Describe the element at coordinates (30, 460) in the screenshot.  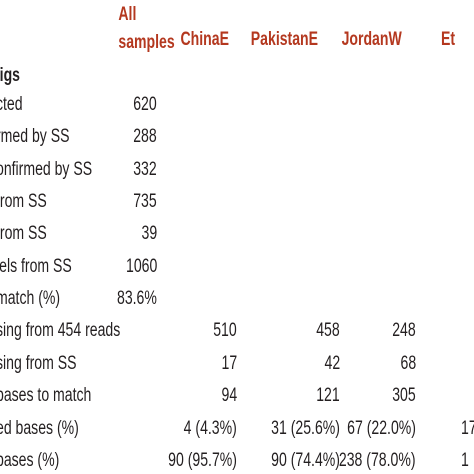
I see `row-label-text: bases (%)` at that location.